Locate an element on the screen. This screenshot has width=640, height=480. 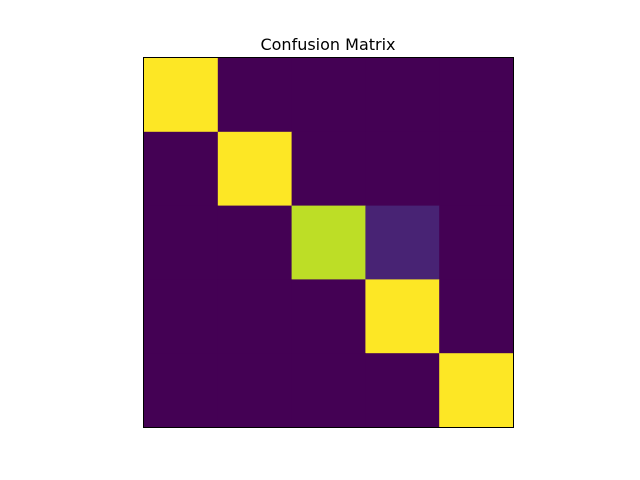
heatmap-cell-r3-c1 is located at coordinates (255, 316).